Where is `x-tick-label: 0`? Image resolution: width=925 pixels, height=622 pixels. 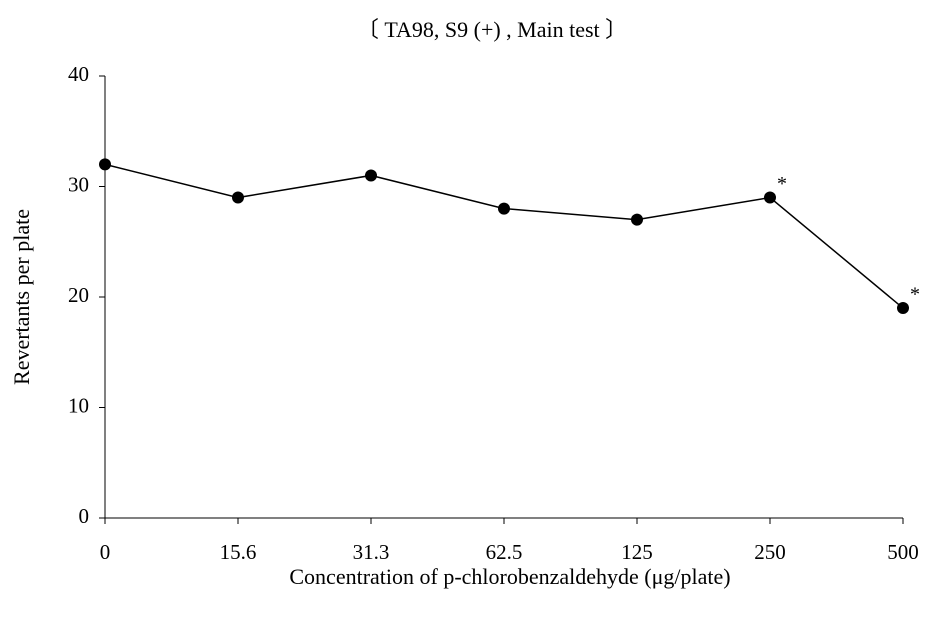
x-tick-label: 0 is located at coordinates (105, 552).